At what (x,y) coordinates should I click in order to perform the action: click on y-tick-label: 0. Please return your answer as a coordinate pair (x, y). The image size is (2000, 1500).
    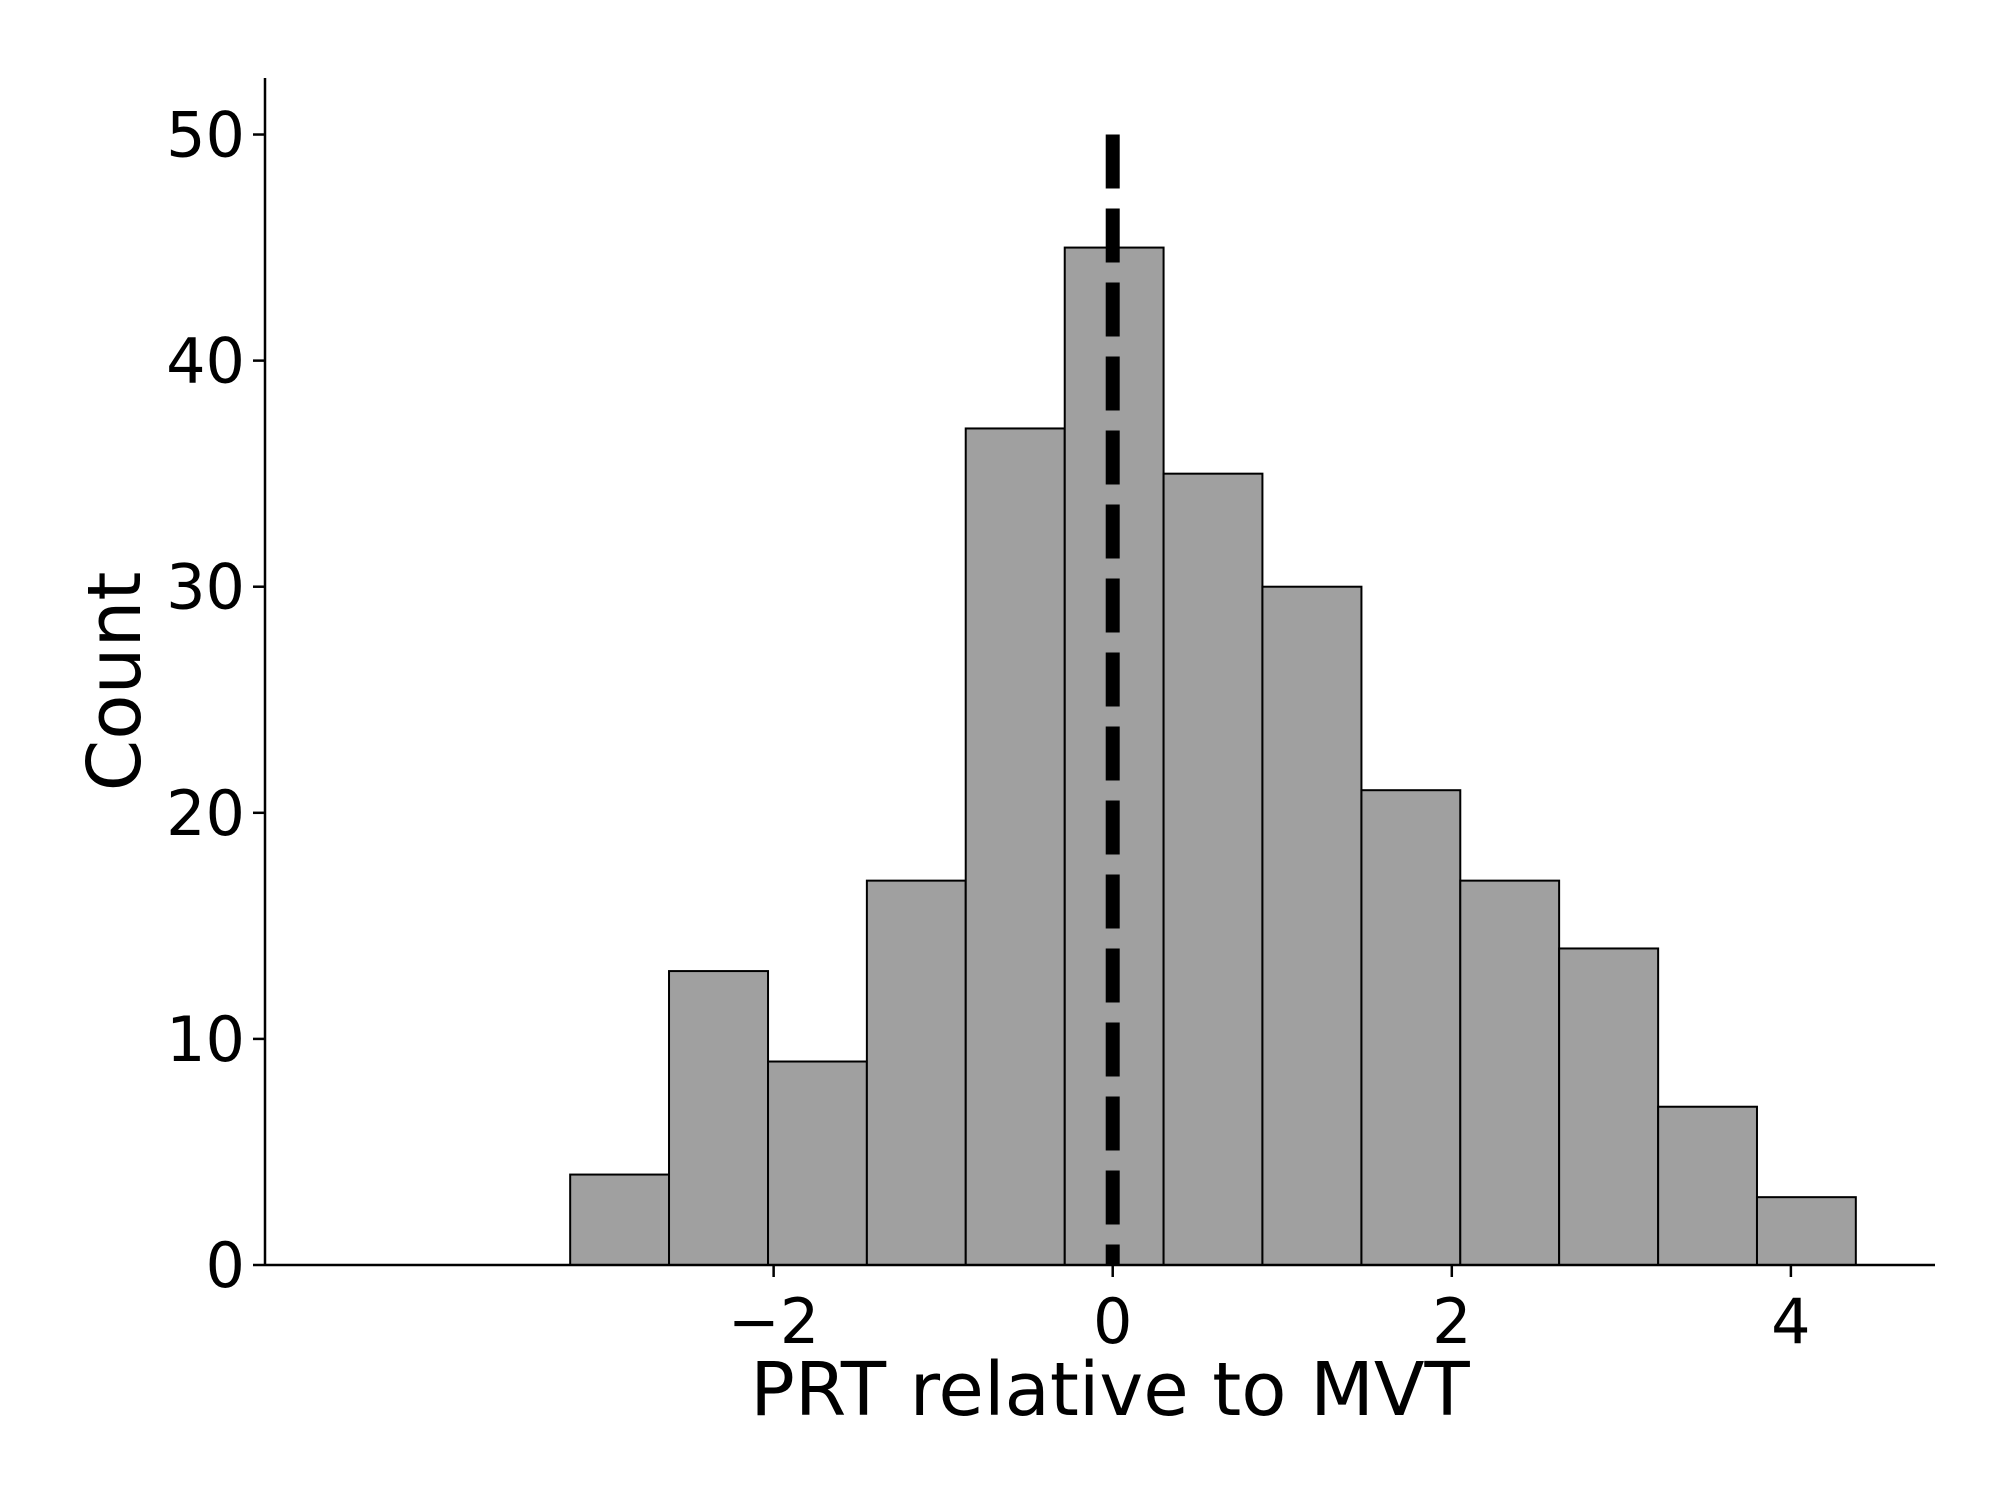
    Looking at the image, I should click on (225, 1265).